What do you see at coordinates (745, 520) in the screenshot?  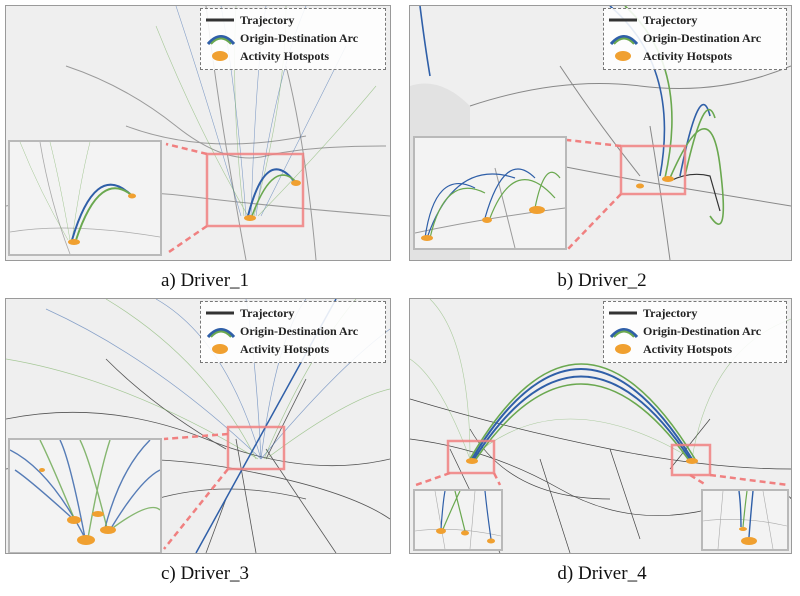 I see `inset-zoom-driver-4-right` at bounding box center [745, 520].